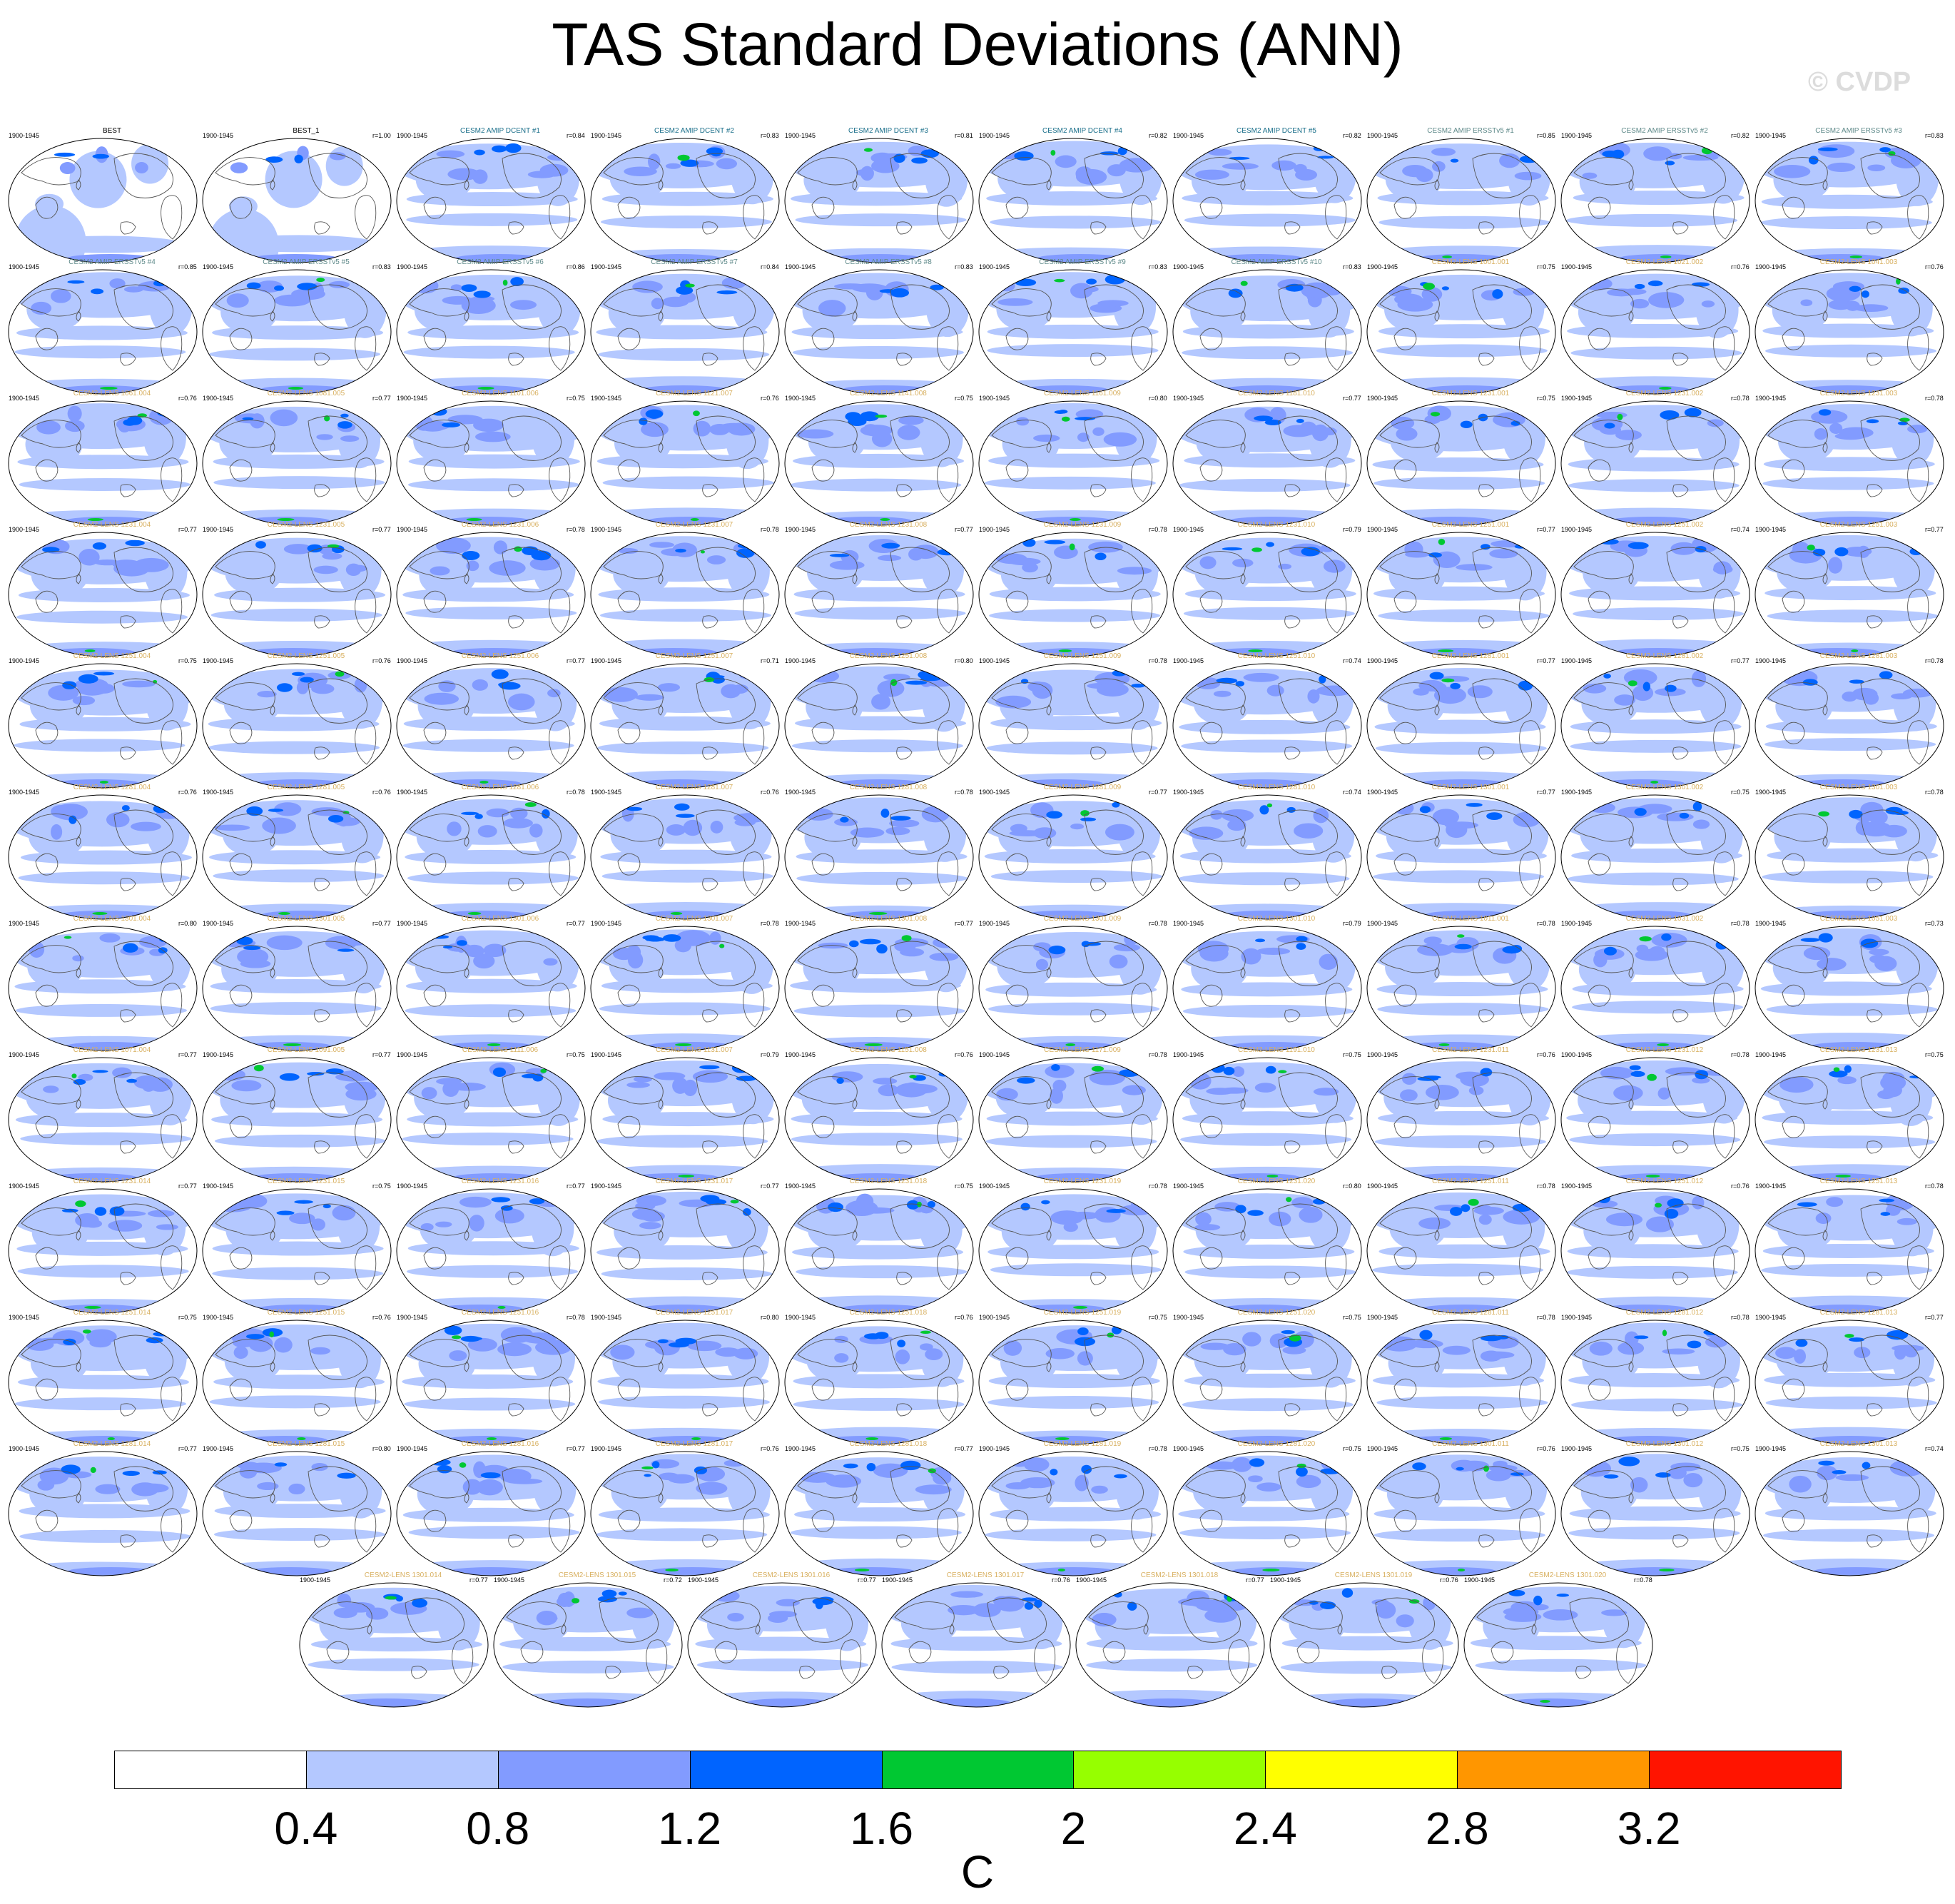 Image resolution: width=1955 pixels, height=1904 pixels. Describe the element at coordinates (1664, 919) in the screenshot. I see `panel-title: CESM2-LENS 1031.002` at that location.